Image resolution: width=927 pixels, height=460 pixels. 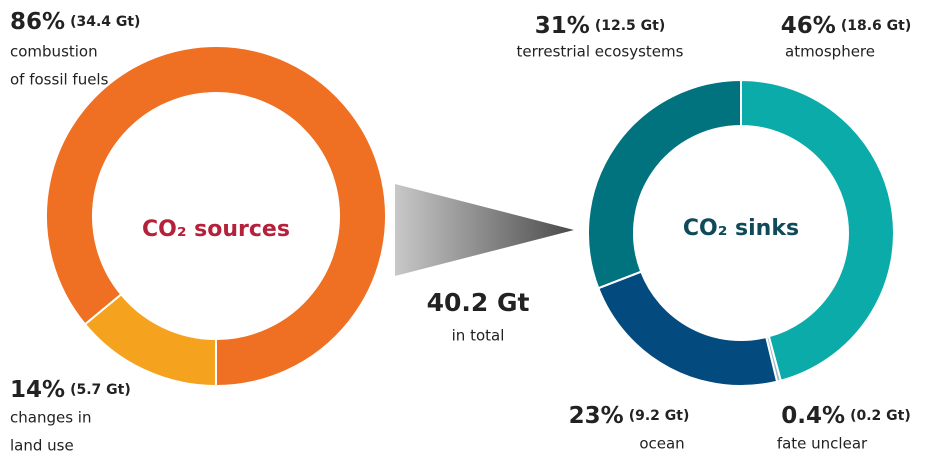 I want to click on amount-label: (12.5 Gt), so click(x=630, y=26).